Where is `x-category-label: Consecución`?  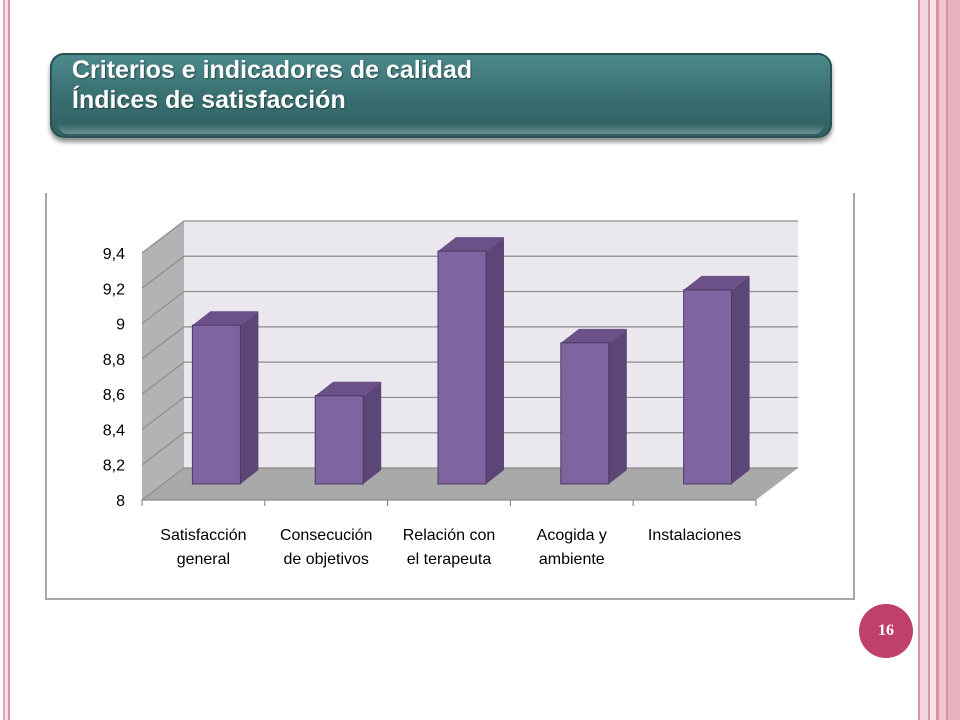 x-category-label: Consecución is located at coordinates (326, 535).